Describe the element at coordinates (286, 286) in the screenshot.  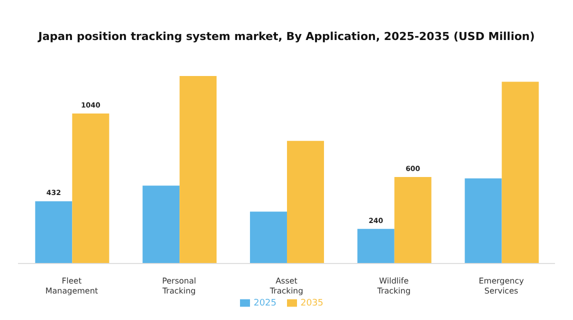
I see `x-tick-label: Asset Tracking` at that location.